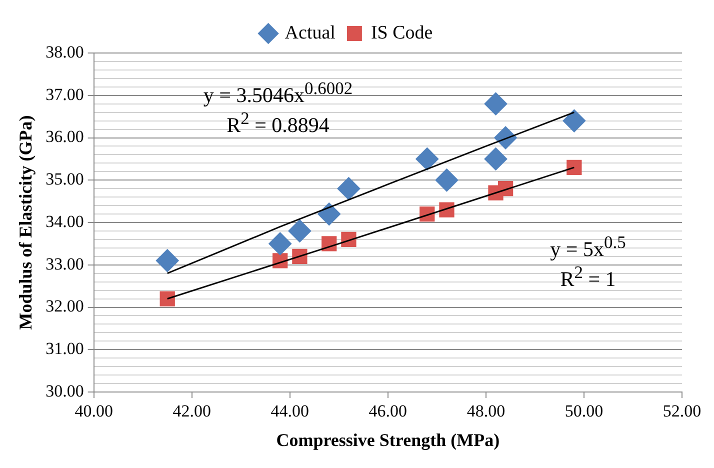 Image resolution: width=714 pixels, height=468 pixels. I want to click on x-tick-label: 52.00, so click(682, 411).